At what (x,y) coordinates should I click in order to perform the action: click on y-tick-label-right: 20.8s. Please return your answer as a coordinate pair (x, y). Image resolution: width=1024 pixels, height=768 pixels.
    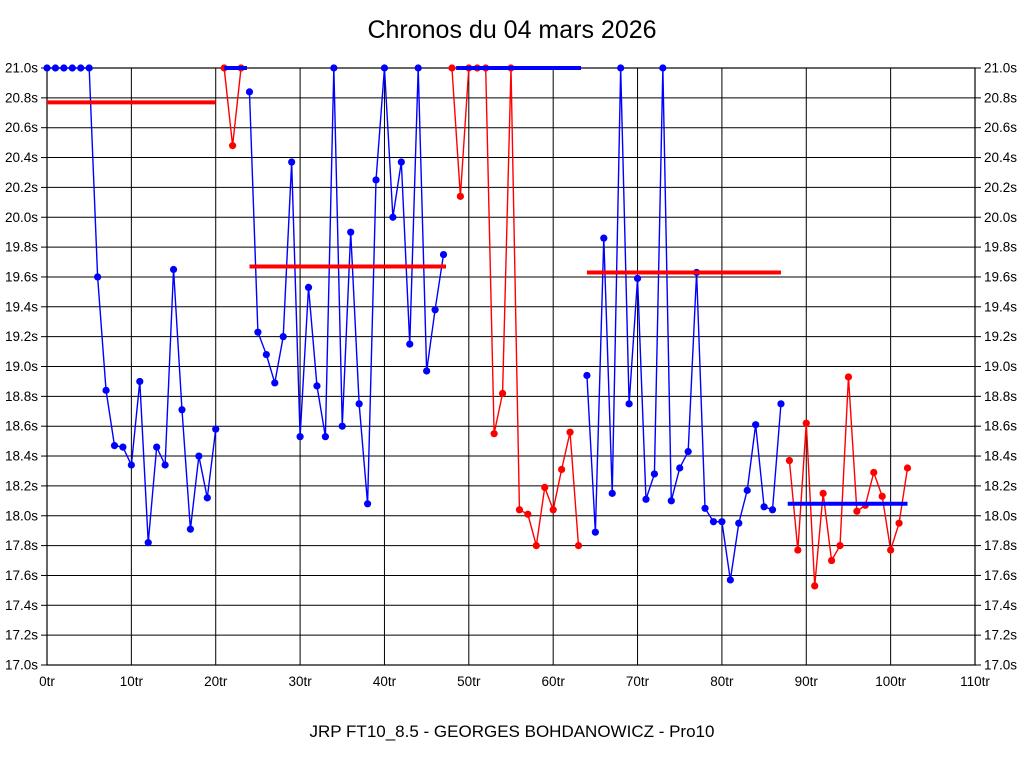
    Looking at the image, I should click on (1000, 97).